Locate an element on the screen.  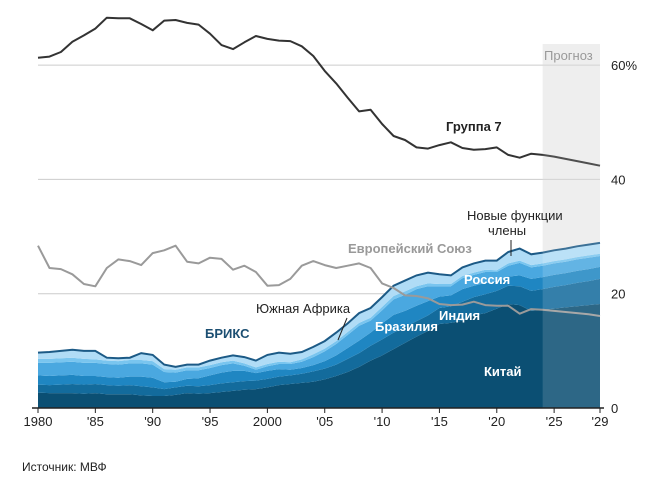
south-africa-pointer is located at coordinates (342, 329).